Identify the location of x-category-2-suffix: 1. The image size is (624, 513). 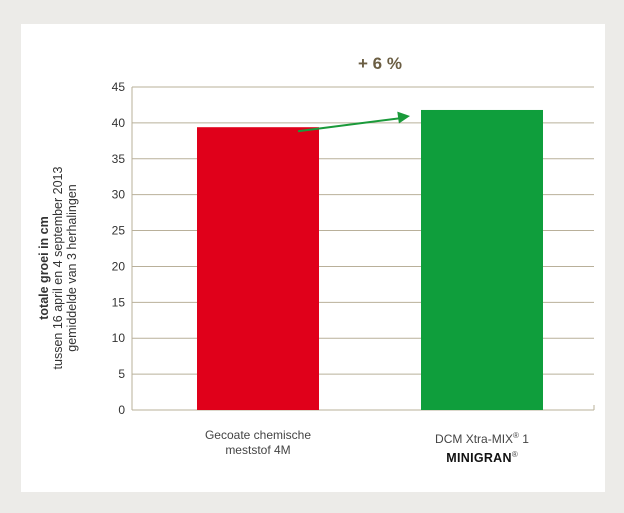
(523, 439).